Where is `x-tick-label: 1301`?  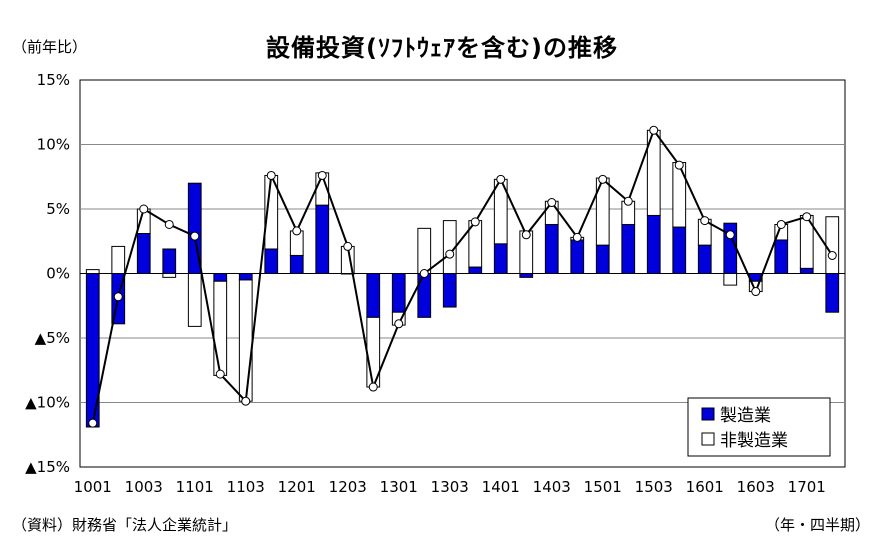
x-tick-label: 1301 is located at coordinates (399, 487).